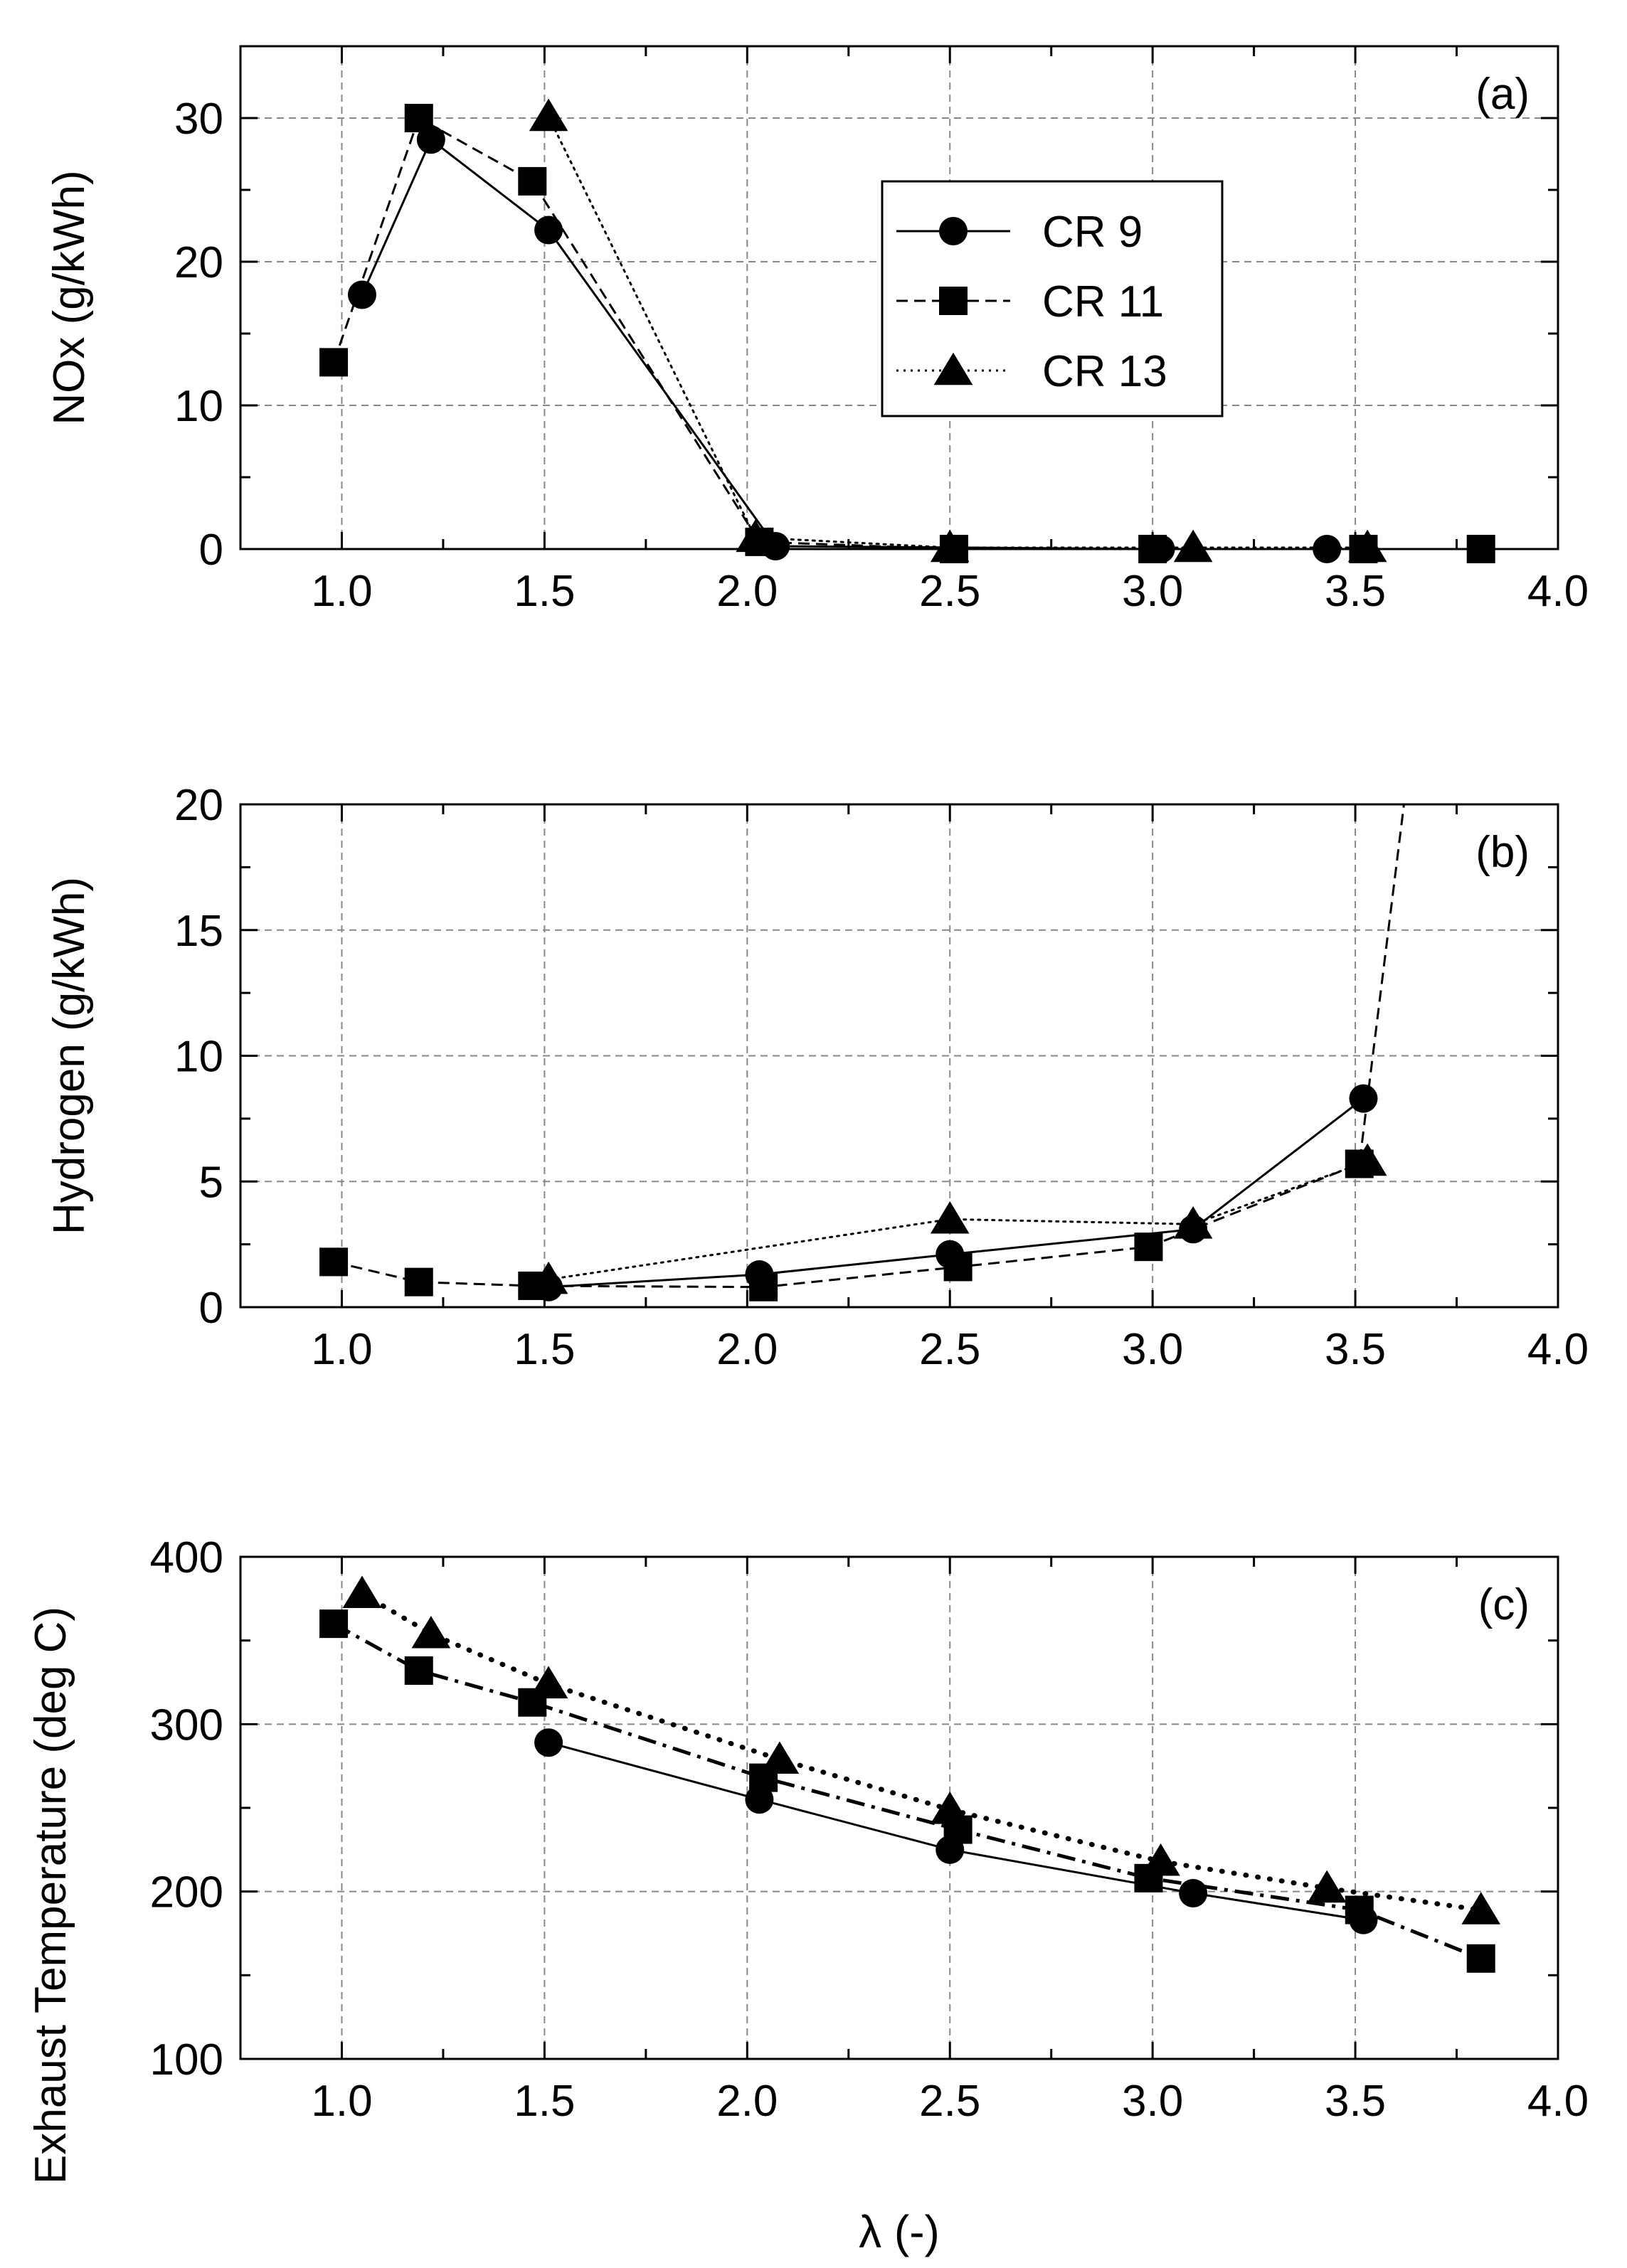 The width and height of the screenshot is (1627, 2268). Describe the element at coordinates (69, 297) in the screenshot. I see `y-axis-title: NOx (g/kWh)` at that location.